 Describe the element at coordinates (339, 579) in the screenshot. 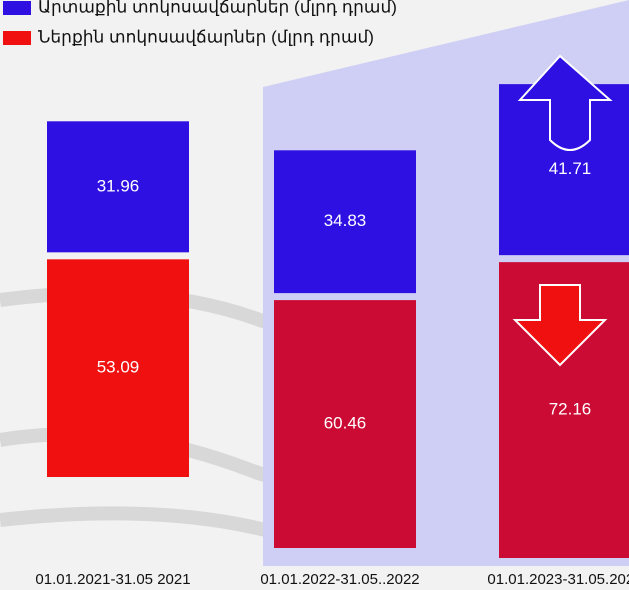

I see `x-tick-label: 01.01.2022-31.05..2022` at that location.